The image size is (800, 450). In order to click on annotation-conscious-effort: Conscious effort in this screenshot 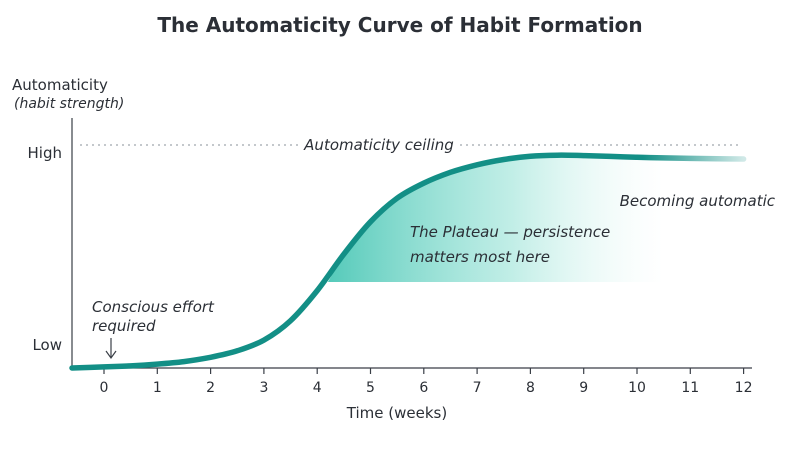, I will do `click(153, 307)`.